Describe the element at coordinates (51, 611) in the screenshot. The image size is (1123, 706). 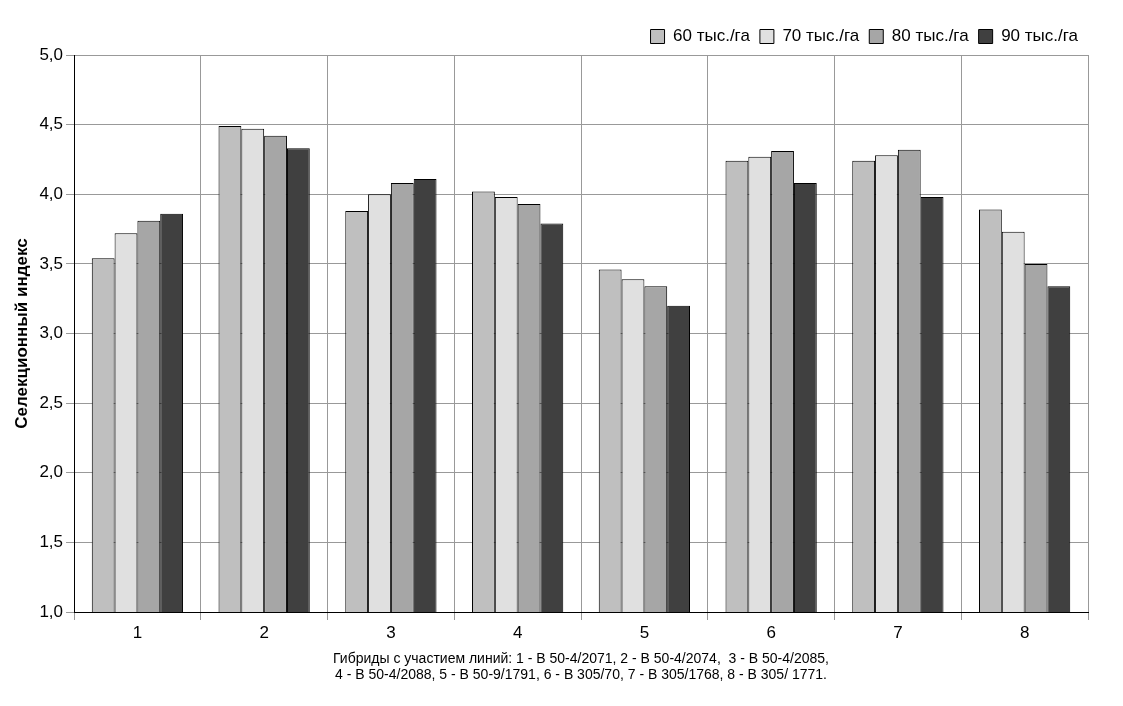
I see `y-tick-label: 1,0` at that location.